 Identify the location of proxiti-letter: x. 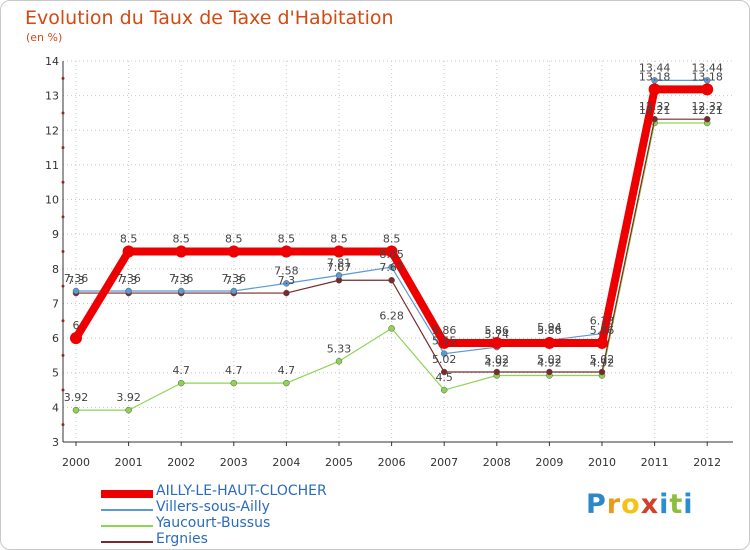
(650, 504).